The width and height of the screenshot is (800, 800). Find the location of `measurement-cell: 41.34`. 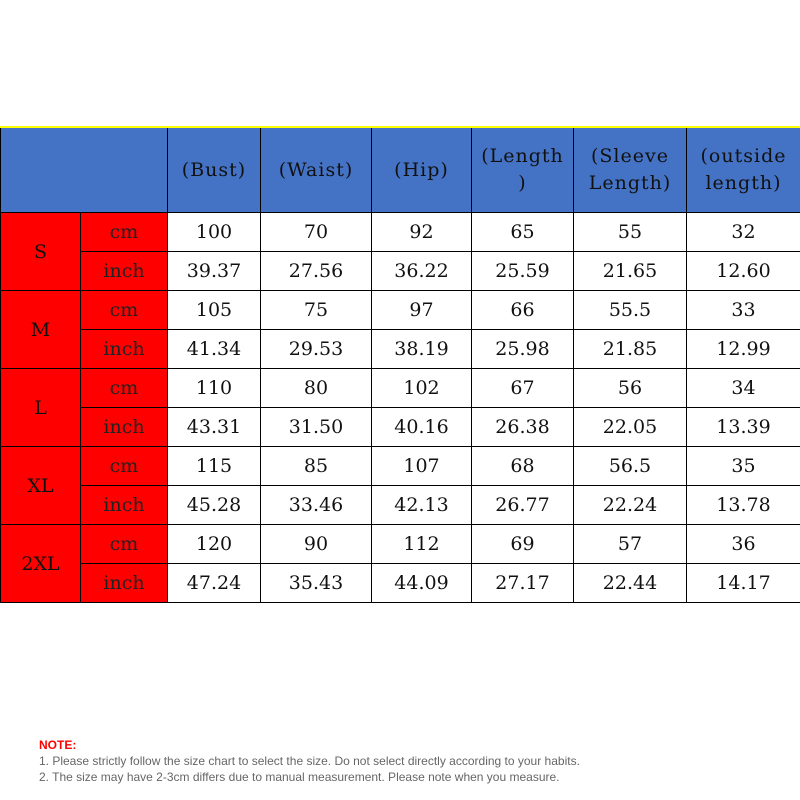

measurement-cell: 41.34 is located at coordinates (214, 349).